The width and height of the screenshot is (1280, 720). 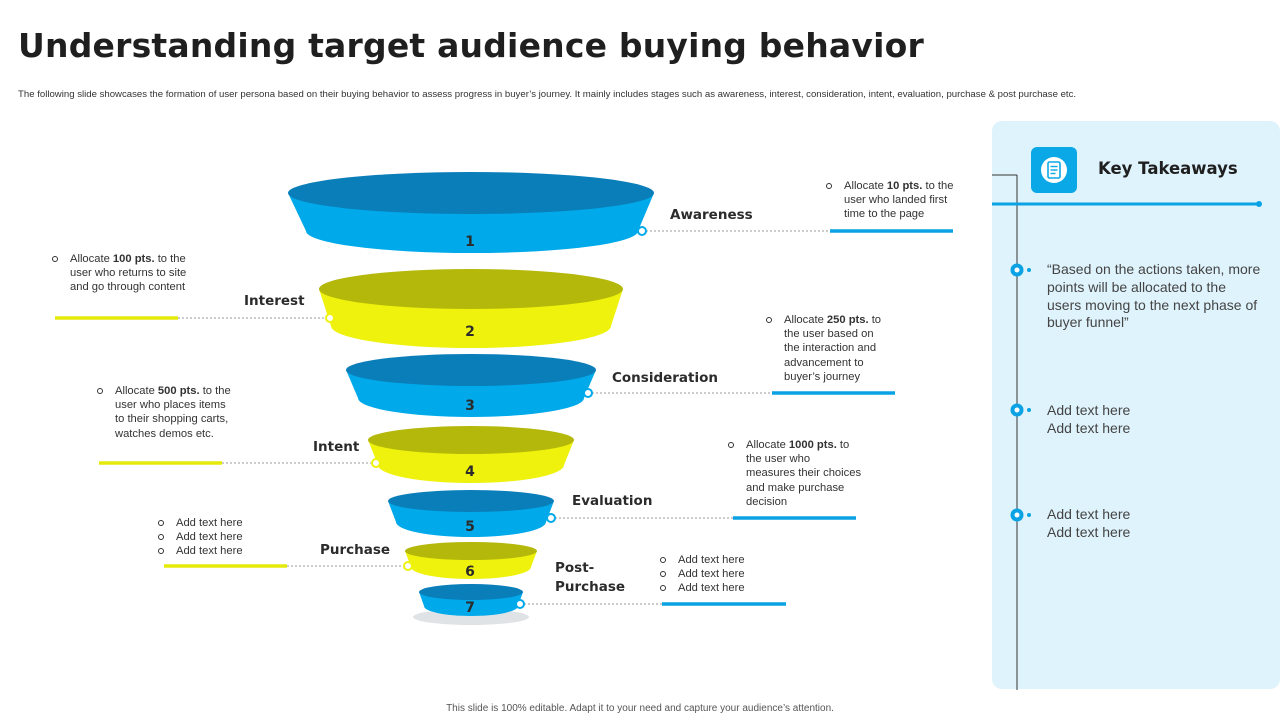 What do you see at coordinates (336, 447) in the screenshot?
I see `stage-label-intent: Intent` at bounding box center [336, 447].